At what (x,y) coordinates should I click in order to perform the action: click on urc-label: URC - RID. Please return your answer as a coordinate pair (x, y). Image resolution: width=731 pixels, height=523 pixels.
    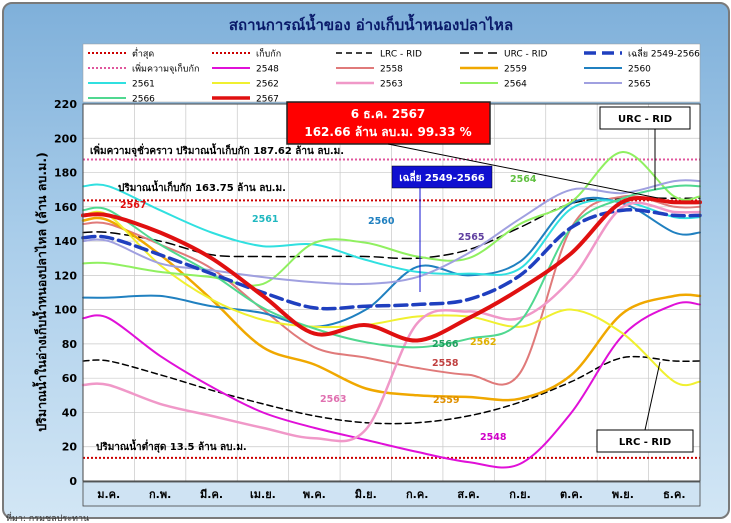
    Looking at the image, I should click on (645, 119).